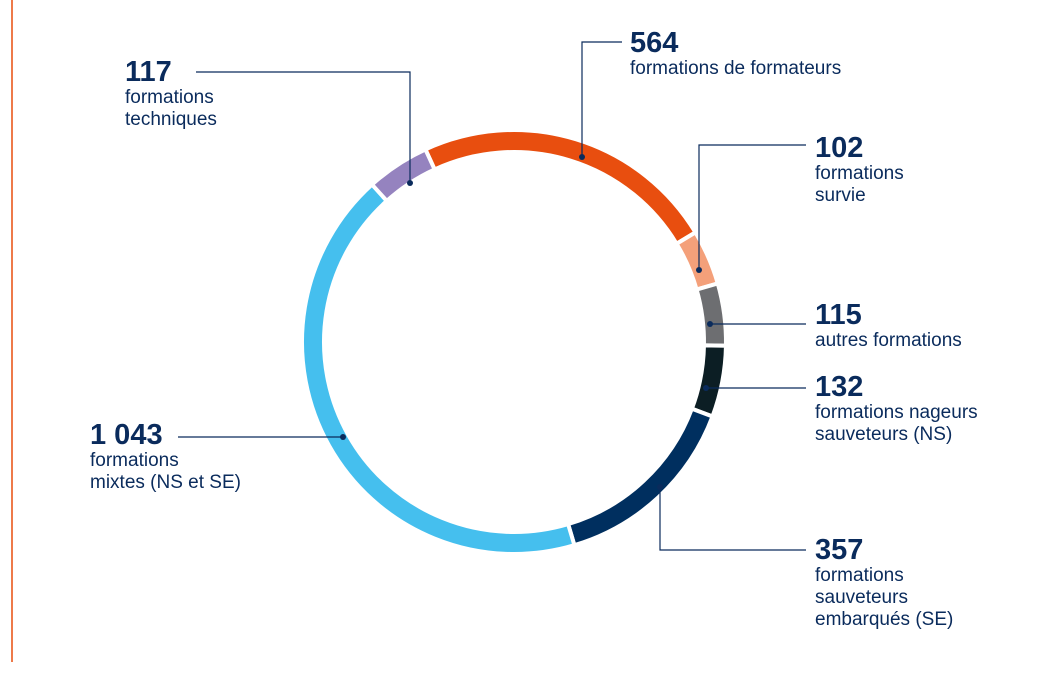 This screenshot has width=1059, height=682. Describe the element at coordinates (736, 68) in the screenshot. I see `category-label: formations de formateurs` at that location.